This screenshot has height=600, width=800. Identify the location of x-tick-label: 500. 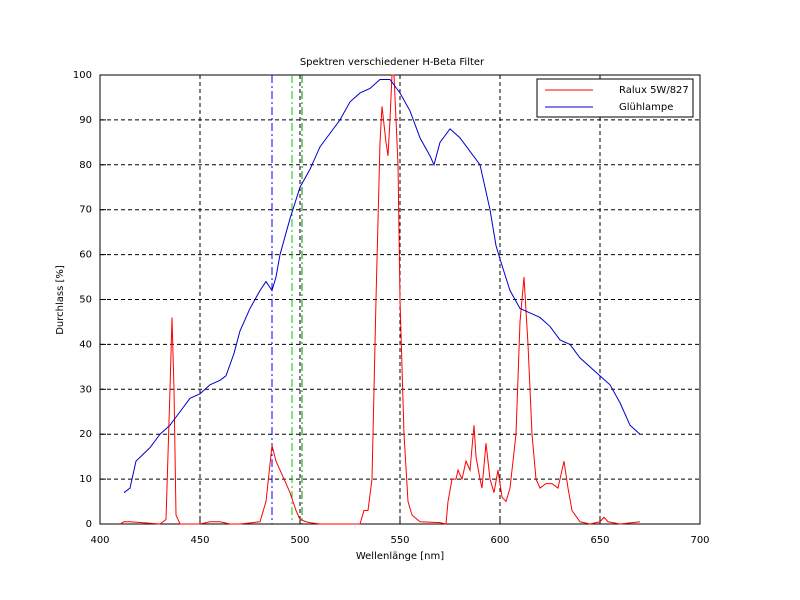
(299, 540).